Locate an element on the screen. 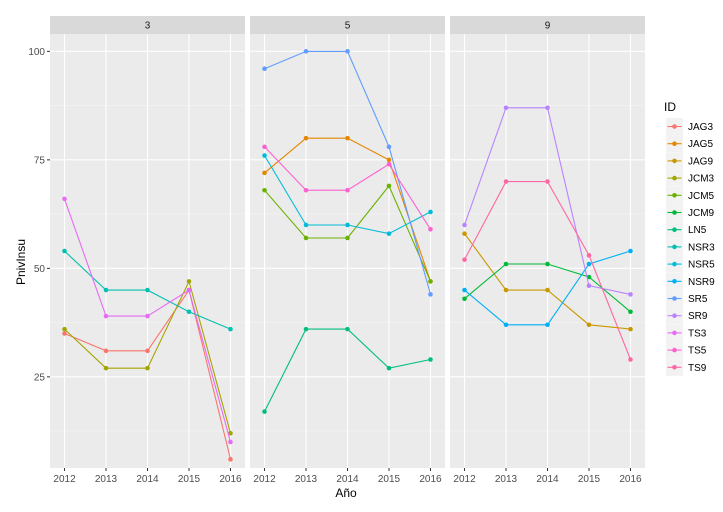  legend-item-SR9: SR9 is located at coordinates (687, 316).